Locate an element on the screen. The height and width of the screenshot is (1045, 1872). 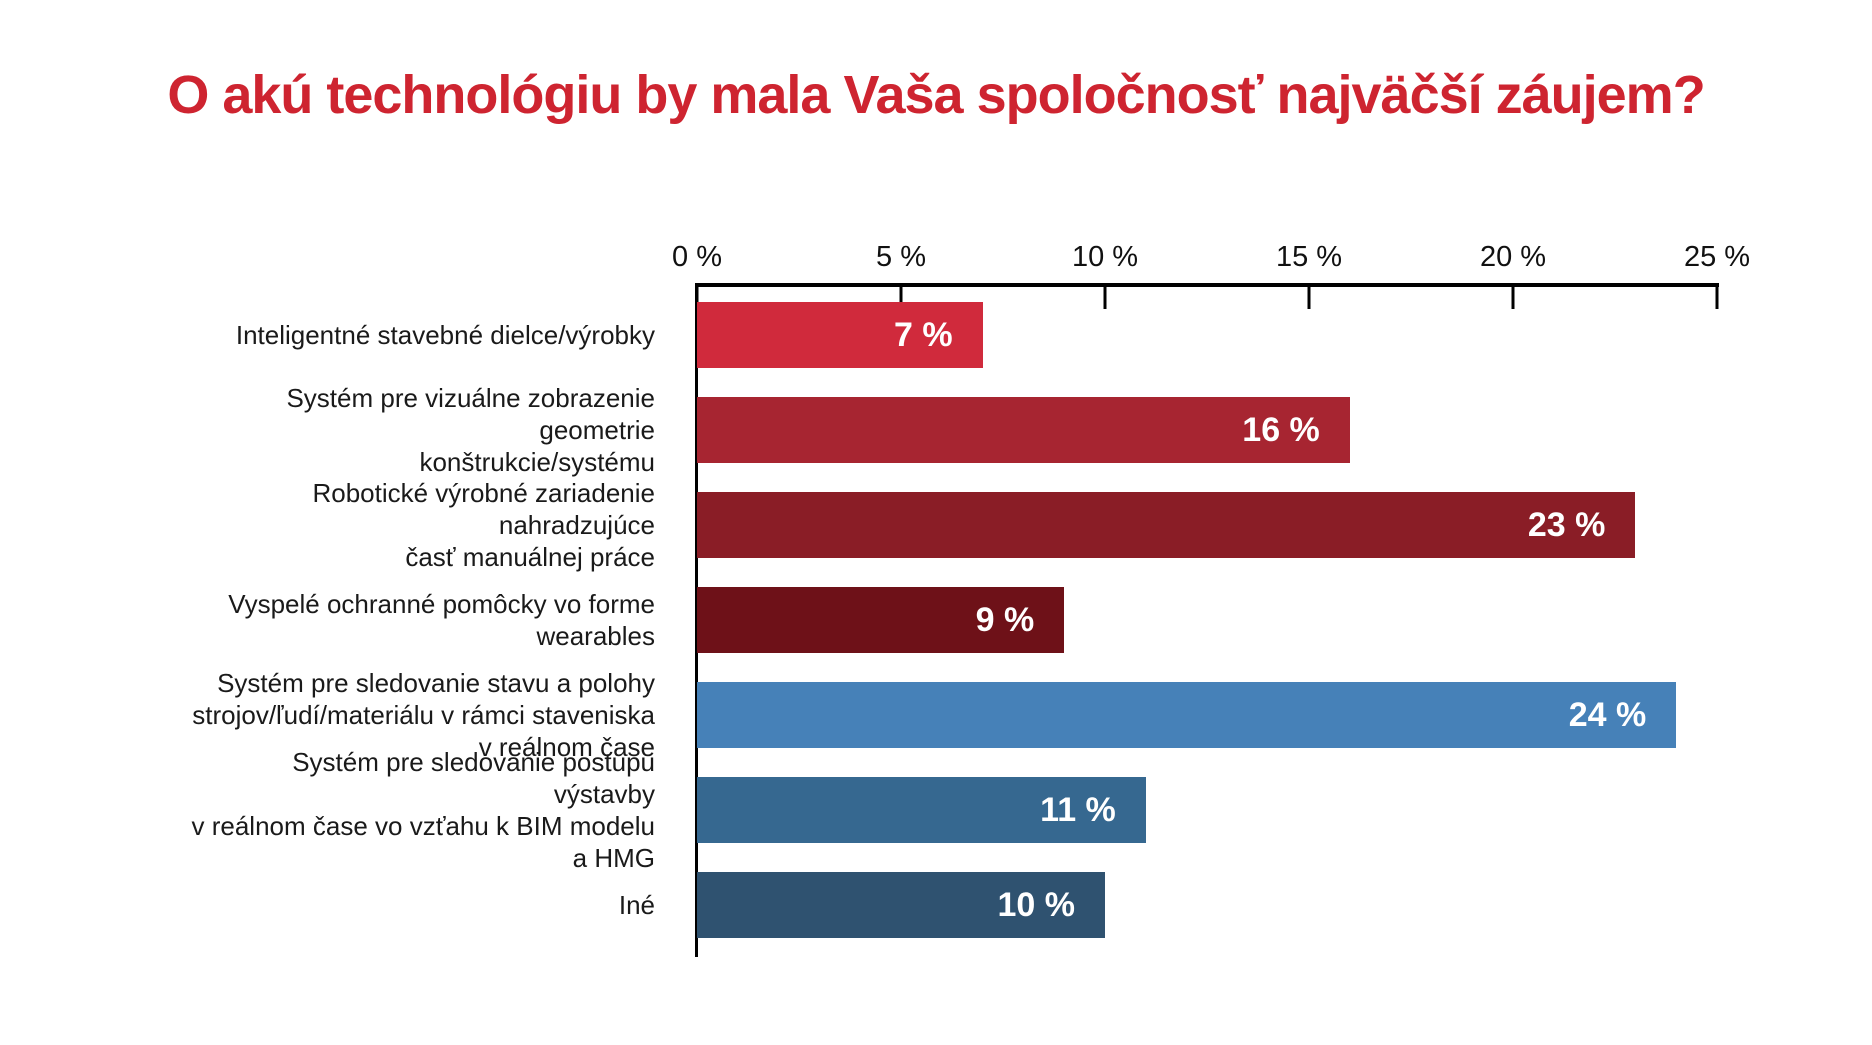
x-axis-tick-label: 5 % is located at coordinates (901, 257).